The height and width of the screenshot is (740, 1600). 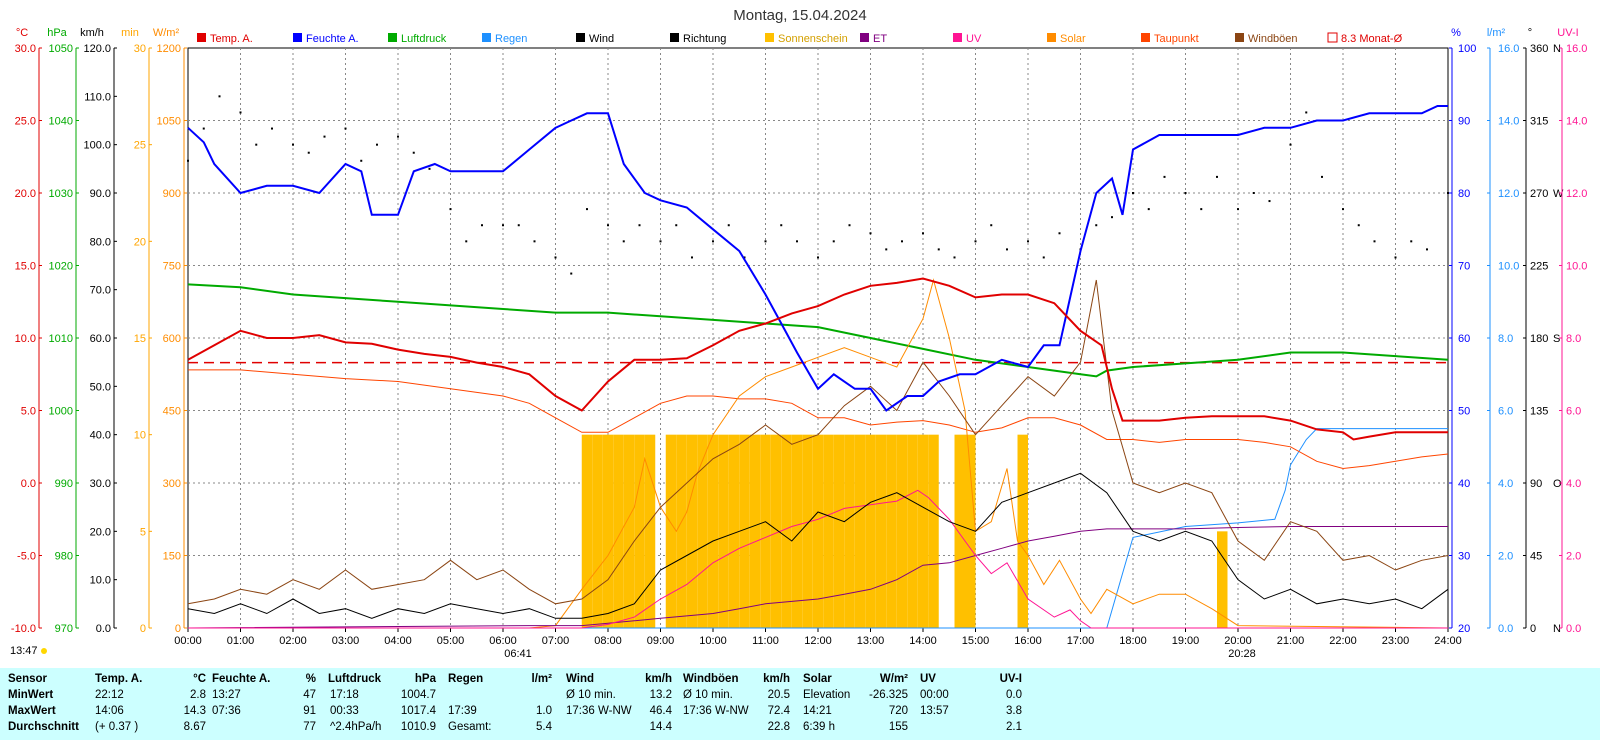 What do you see at coordinates (346, 641) in the screenshot?
I see `x-tick-label: 03:00` at bounding box center [346, 641].